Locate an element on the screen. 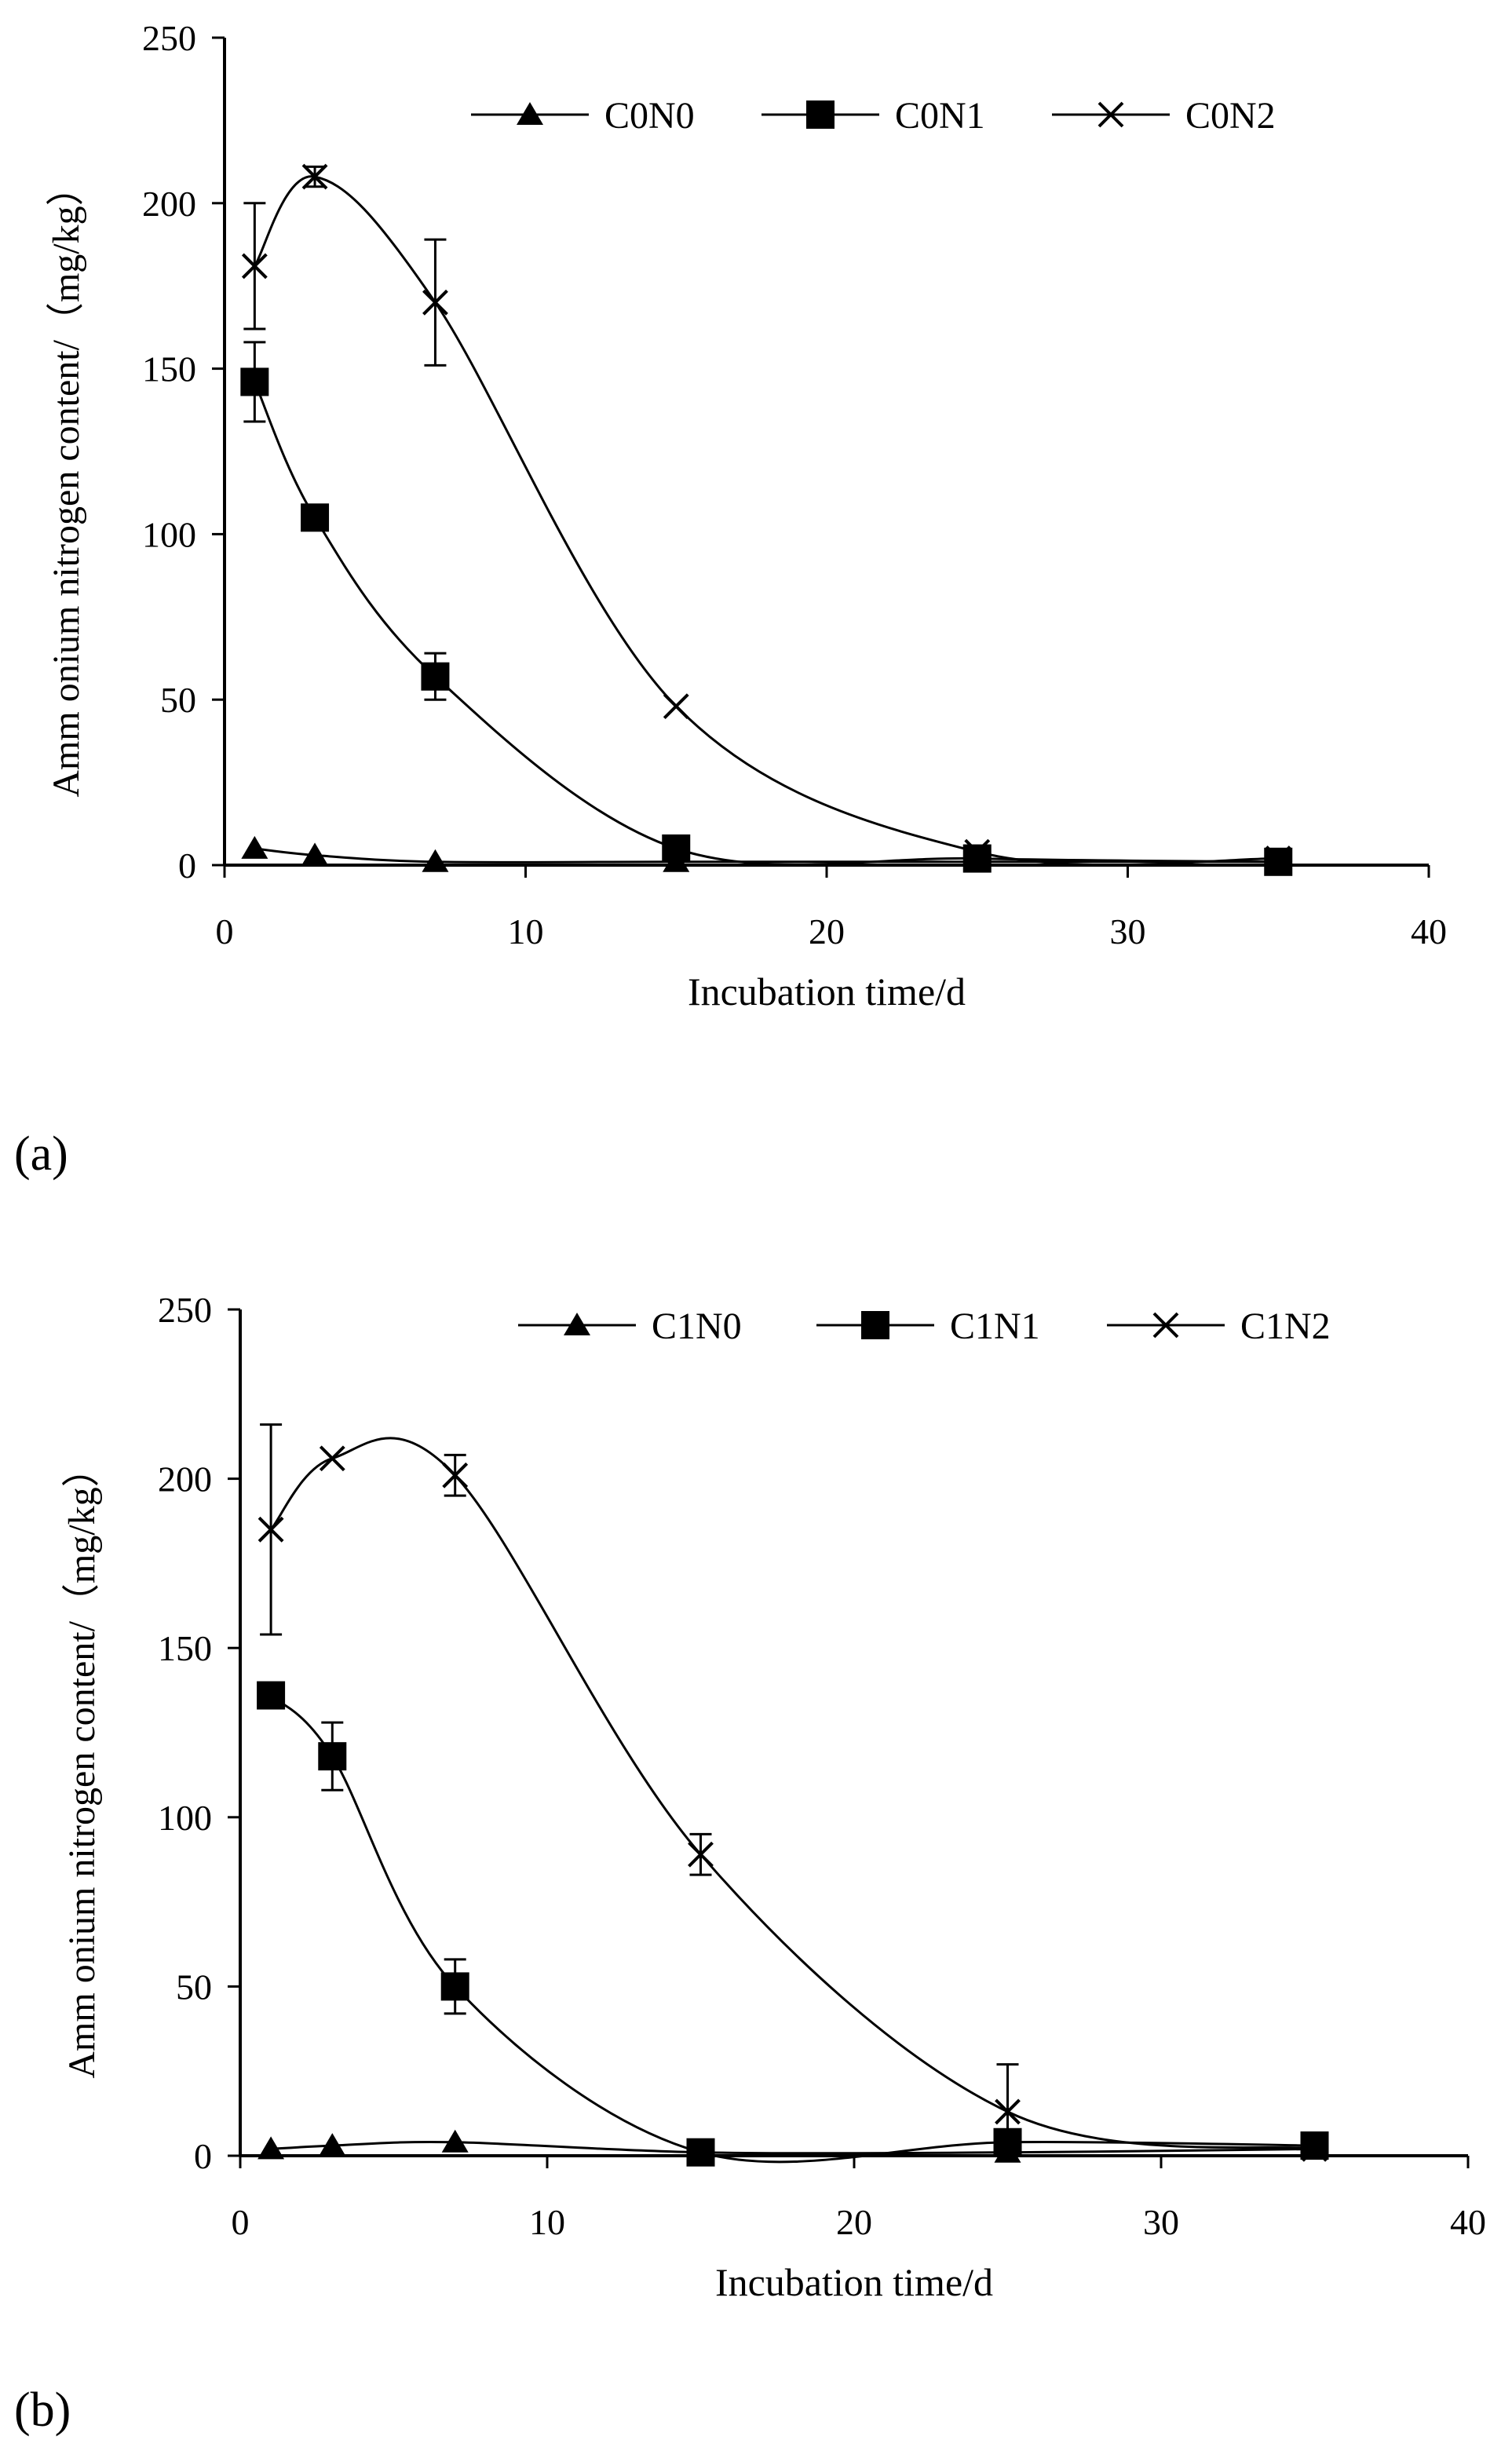 This screenshot has width=1512, height=2447. series-line is located at coordinates (792, 1929).